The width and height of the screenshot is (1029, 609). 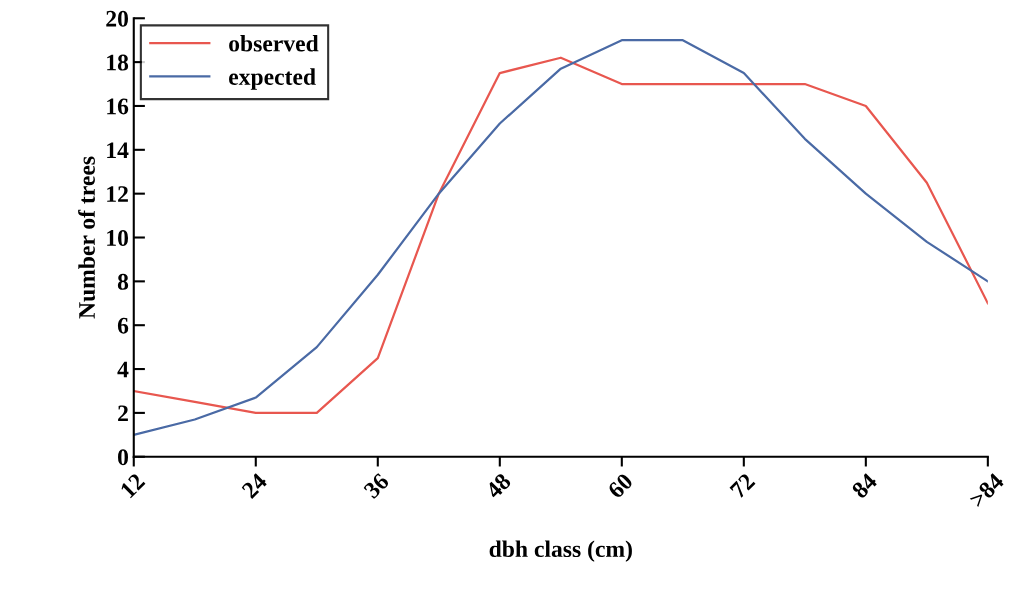 What do you see at coordinates (123, 325) in the screenshot?
I see `y-tick-label: 6` at bounding box center [123, 325].